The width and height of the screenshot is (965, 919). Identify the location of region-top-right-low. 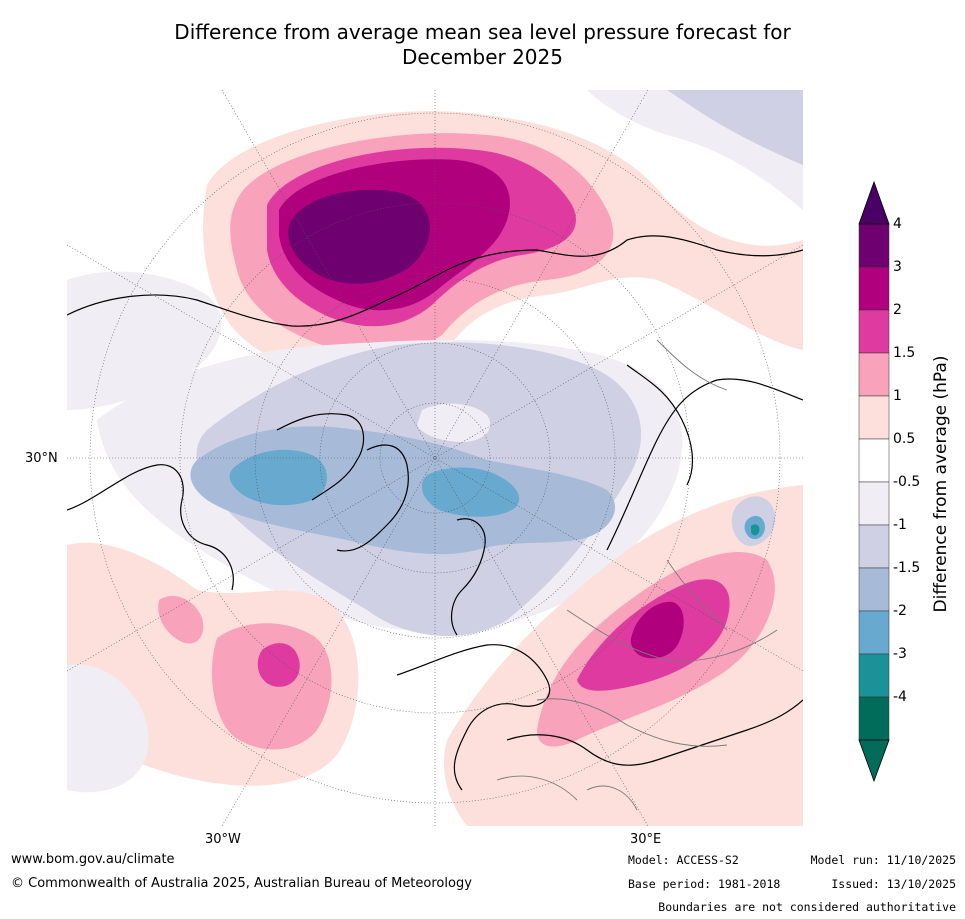
(735, 127).